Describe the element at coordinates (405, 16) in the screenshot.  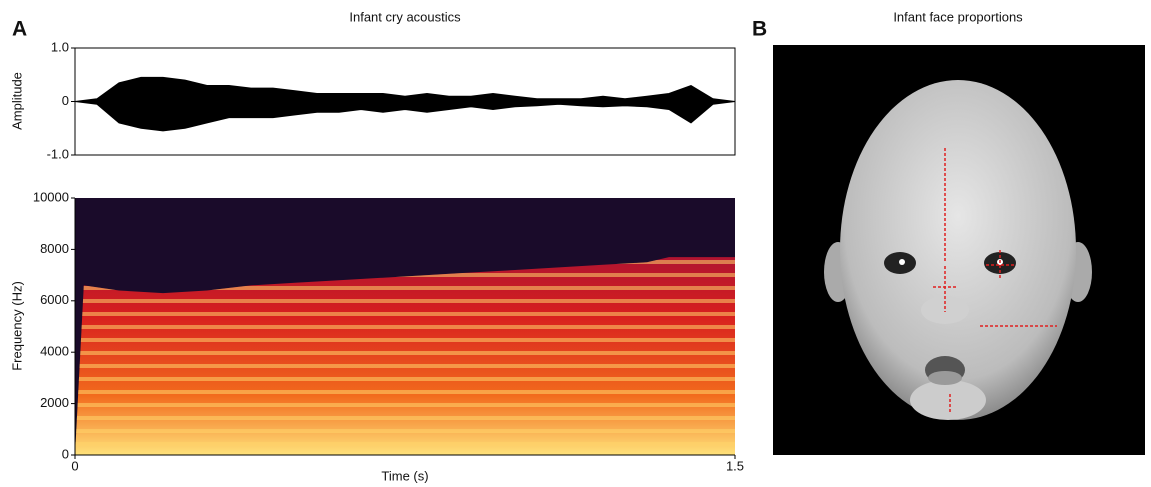
I see `chart-title: Infant cry acoustics` at that location.